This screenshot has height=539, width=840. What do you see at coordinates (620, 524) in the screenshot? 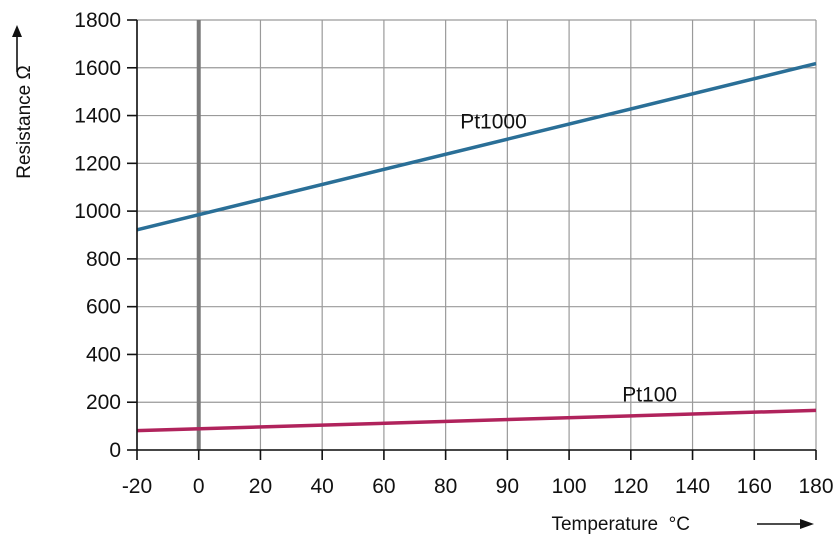
I see `x-axis-title: Temperature °C` at bounding box center [620, 524].